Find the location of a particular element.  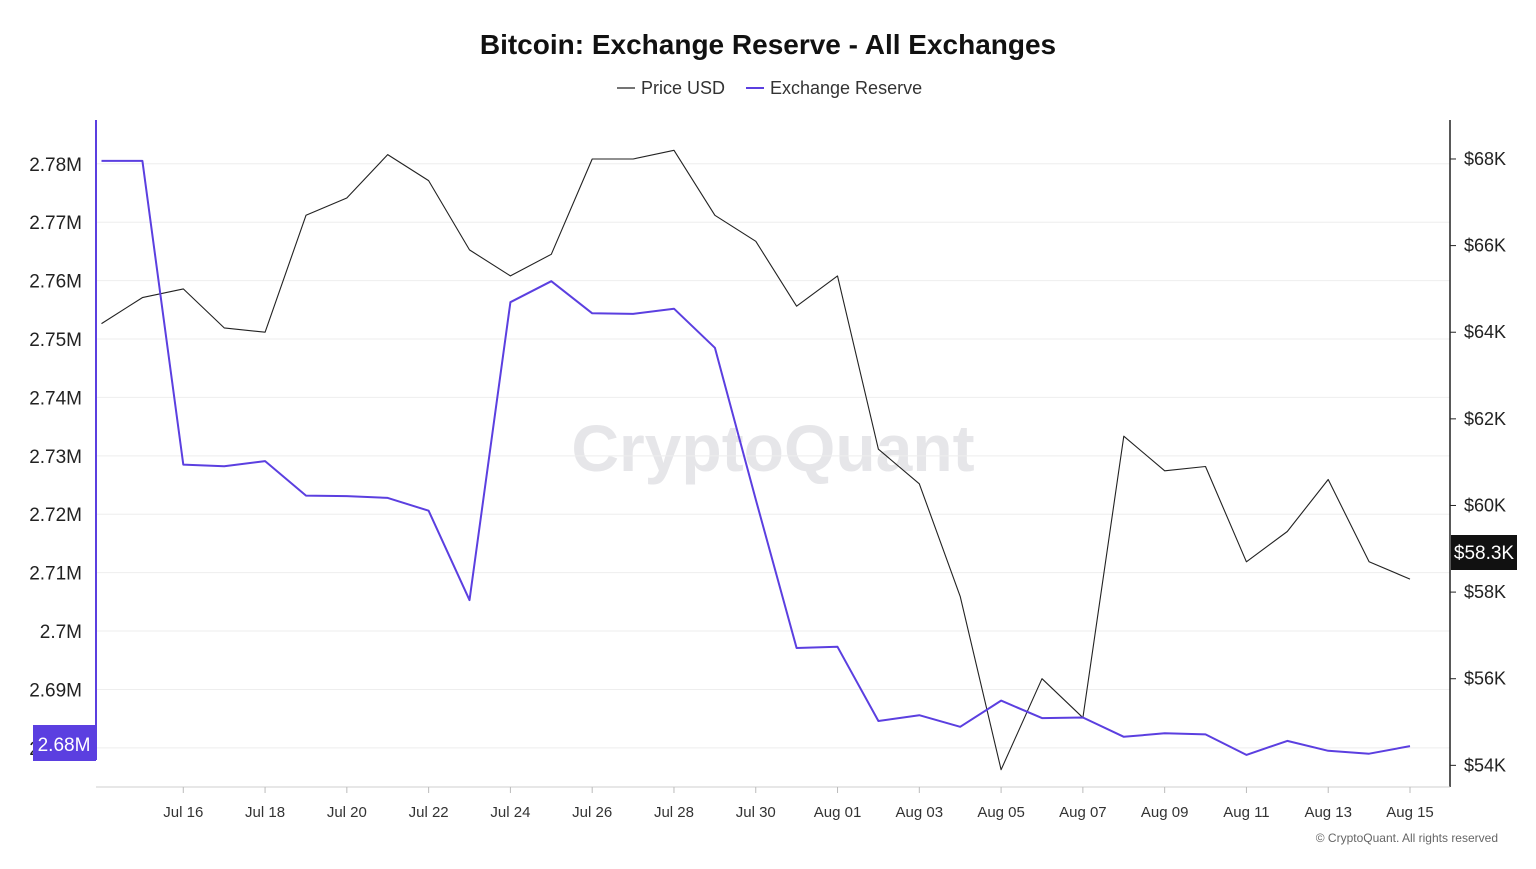

left-tick-label: 2.69M is located at coordinates (55, 690).